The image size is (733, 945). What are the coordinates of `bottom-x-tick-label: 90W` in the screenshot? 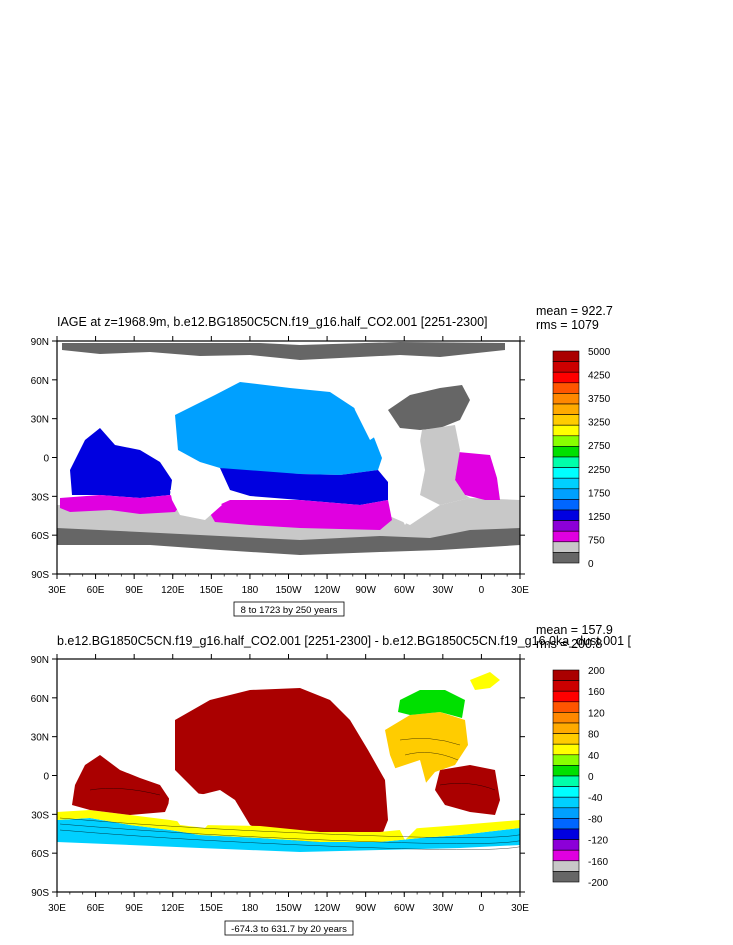 It's located at (365, 908).